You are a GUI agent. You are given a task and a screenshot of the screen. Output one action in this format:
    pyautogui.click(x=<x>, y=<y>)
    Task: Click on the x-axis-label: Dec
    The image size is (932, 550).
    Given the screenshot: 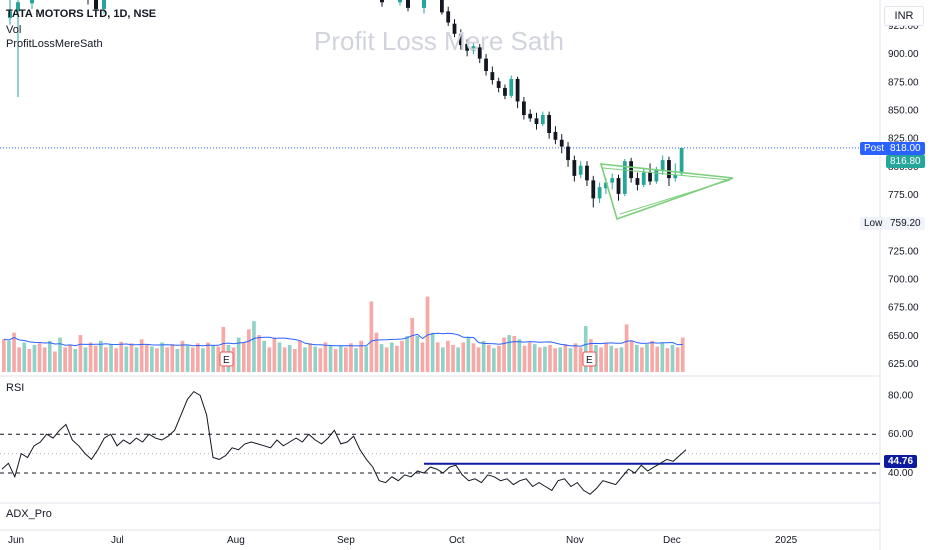 What is the action you would take?
    pyautogui.click(x=672, y=540)
    